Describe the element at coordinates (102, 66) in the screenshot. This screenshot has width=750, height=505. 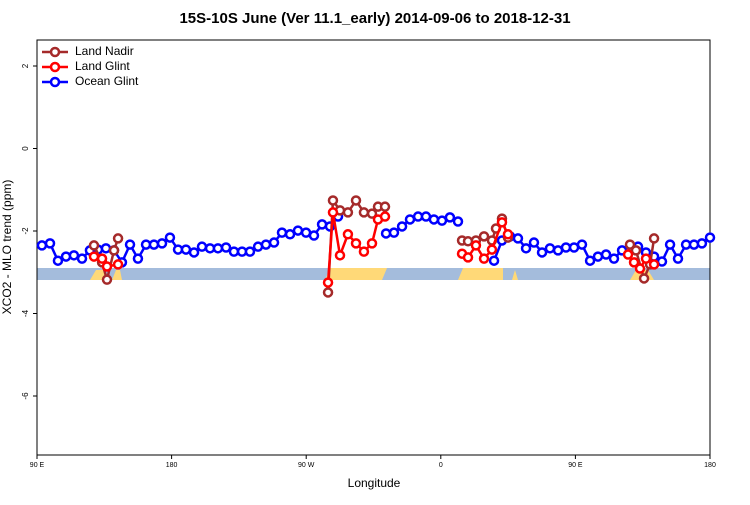
I see `legend-label: Land Glint` at that location.